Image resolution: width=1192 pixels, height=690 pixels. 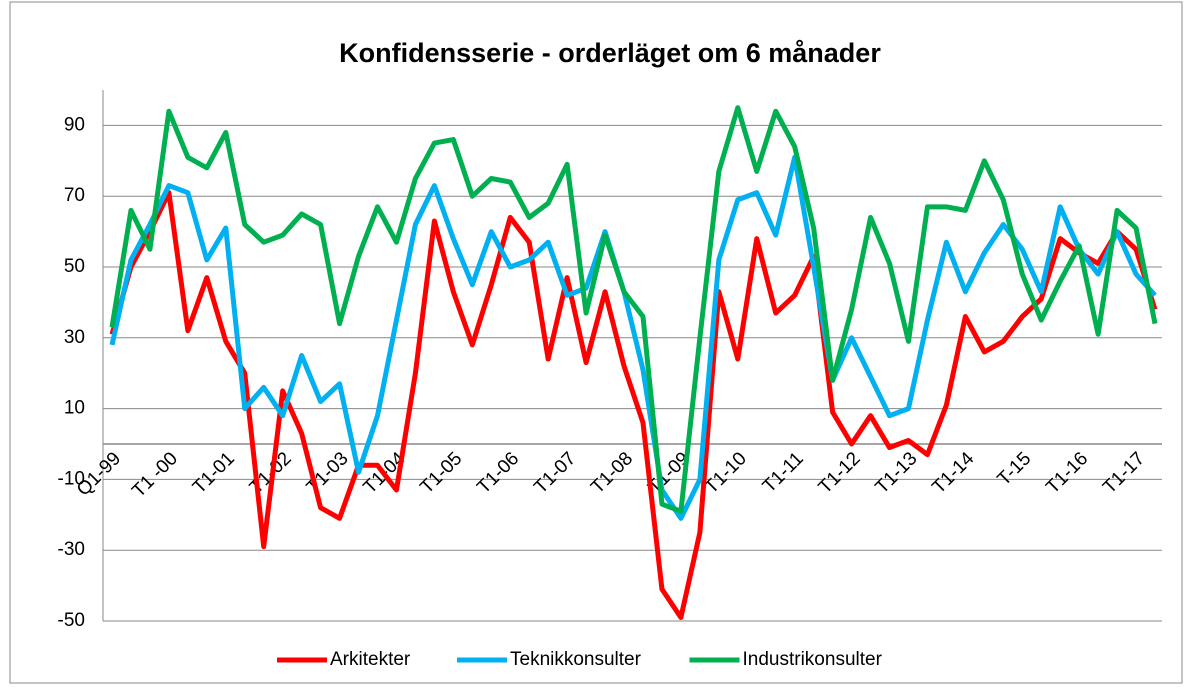 What do you see at coordinates (74, 337) in the screenshot?
I see `y-tick-label: 30` at bounding box center [74, 337].